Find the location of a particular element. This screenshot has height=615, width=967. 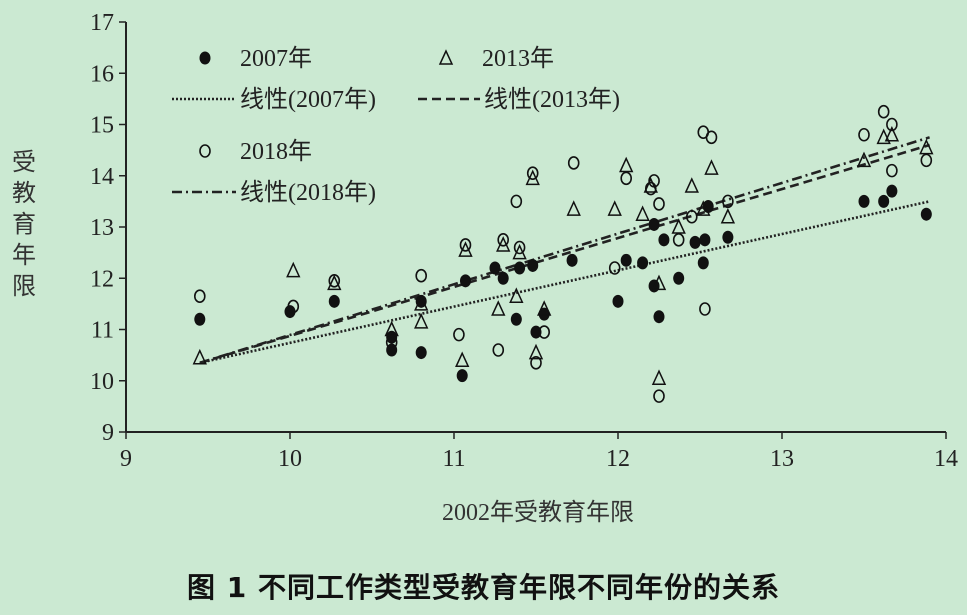

legend-trend-label-2018: 线性(2018年) is located at coordinates (308, 192).